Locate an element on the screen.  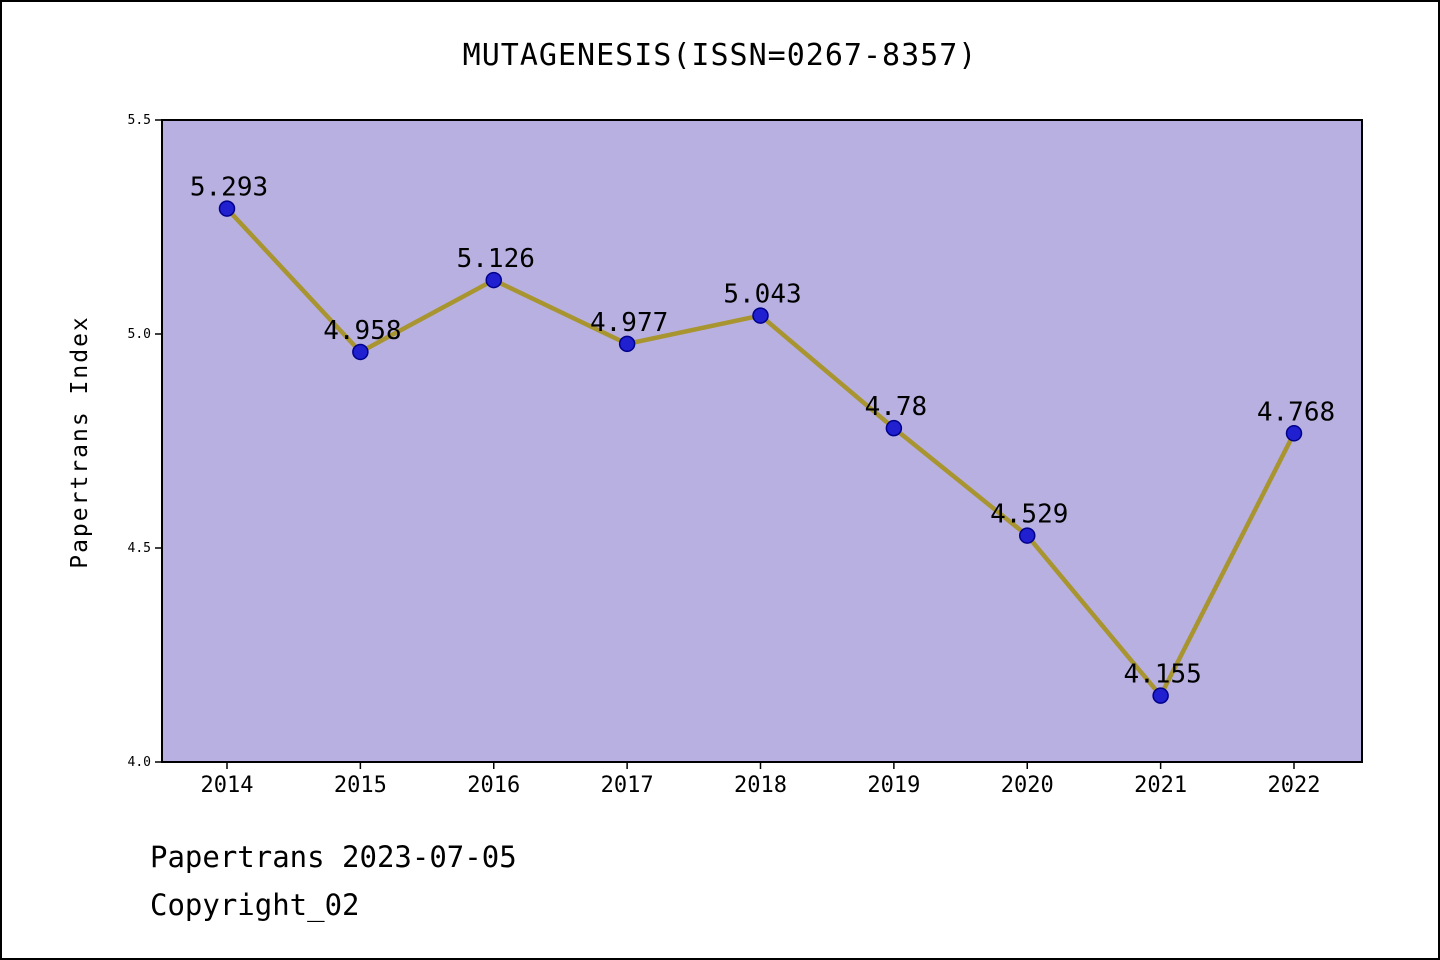
footer-source-date: Papertrans 2023-07-05 is located at coordinates (333, 857).